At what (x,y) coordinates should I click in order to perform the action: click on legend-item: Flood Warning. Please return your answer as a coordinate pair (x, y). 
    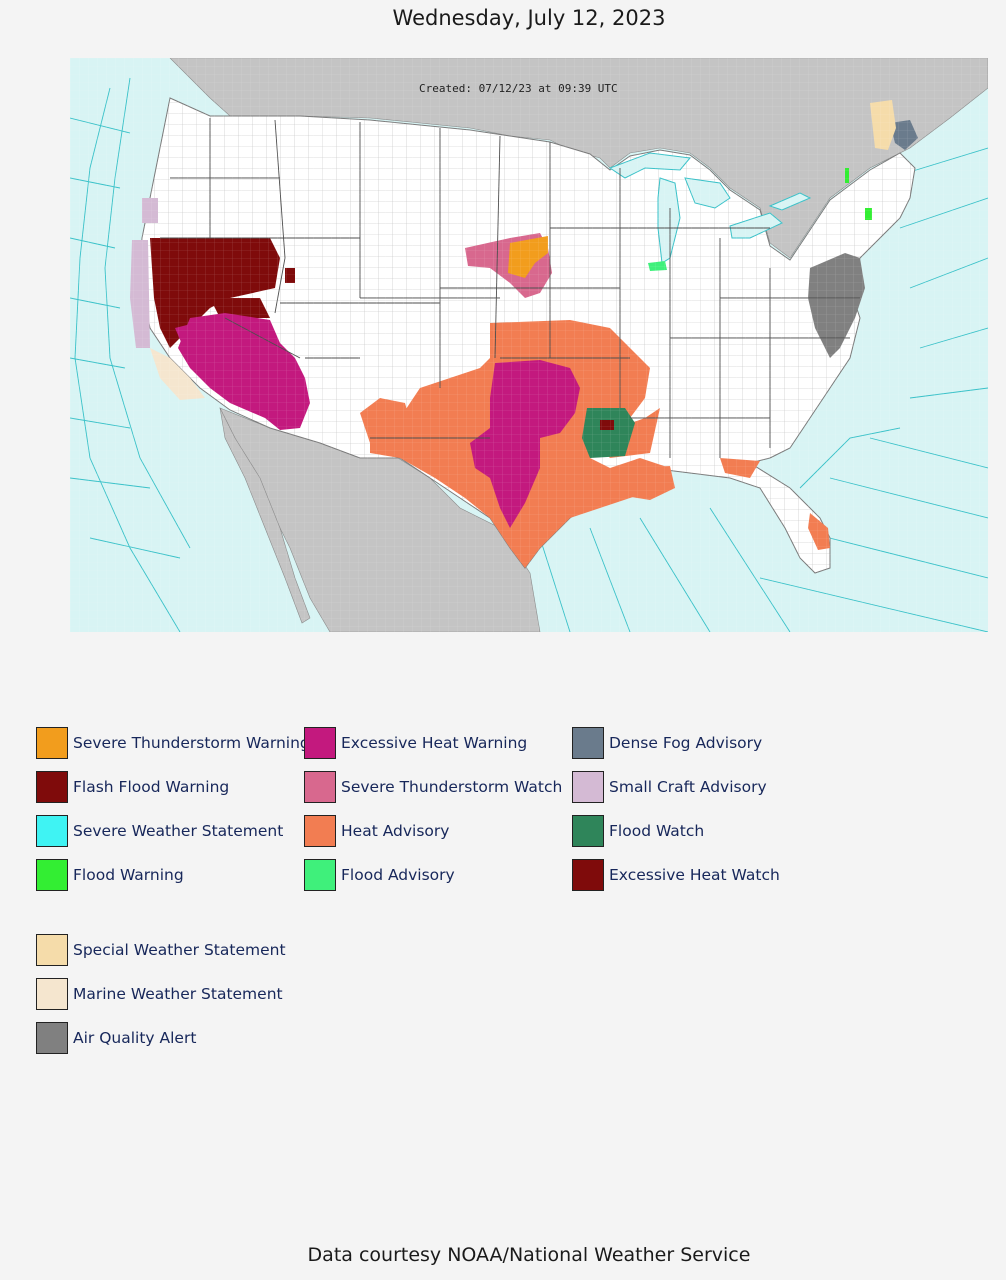
    Looking at the image, I should click on (110, 875).